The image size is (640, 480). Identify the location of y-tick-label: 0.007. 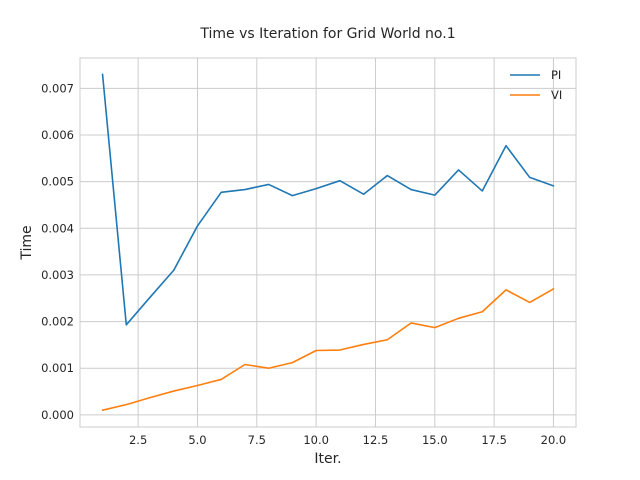
(57, 88).